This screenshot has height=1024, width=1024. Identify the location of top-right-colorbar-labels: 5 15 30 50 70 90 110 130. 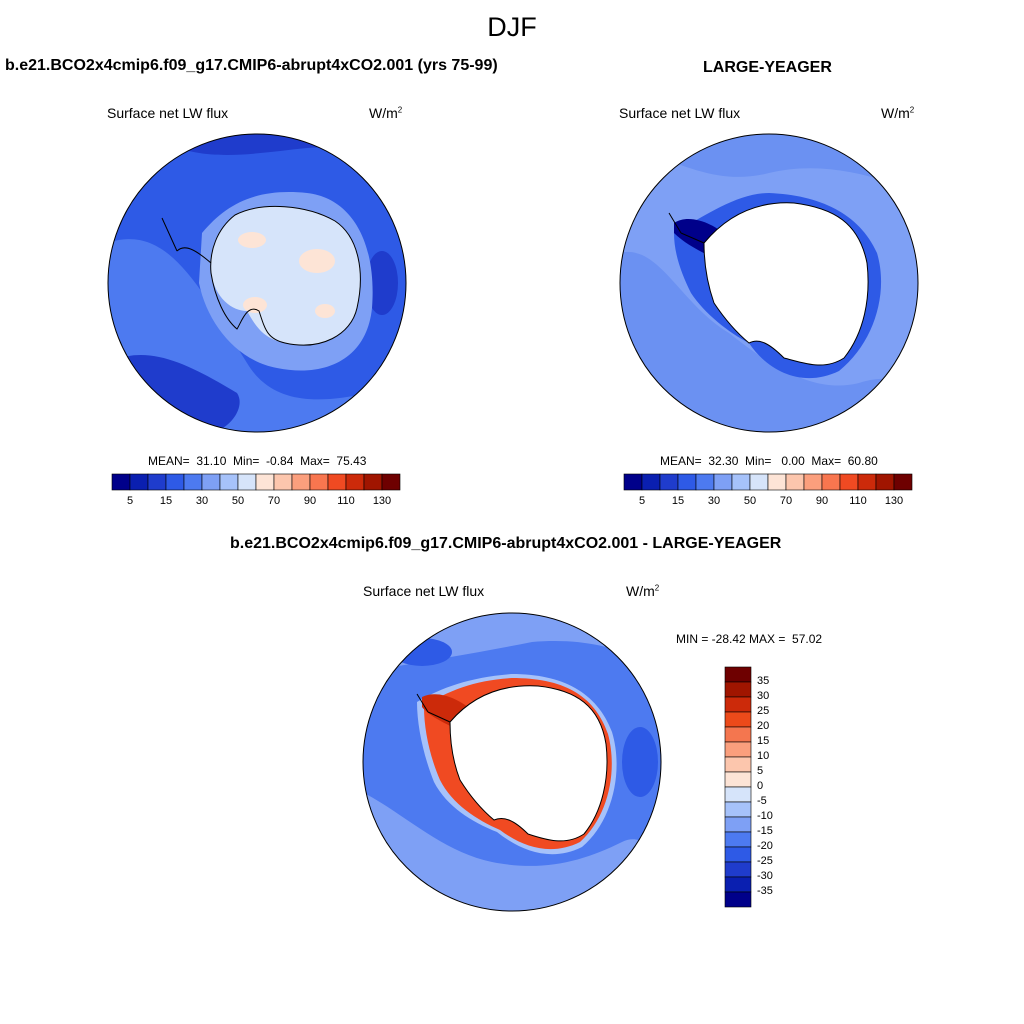
(768, 502).